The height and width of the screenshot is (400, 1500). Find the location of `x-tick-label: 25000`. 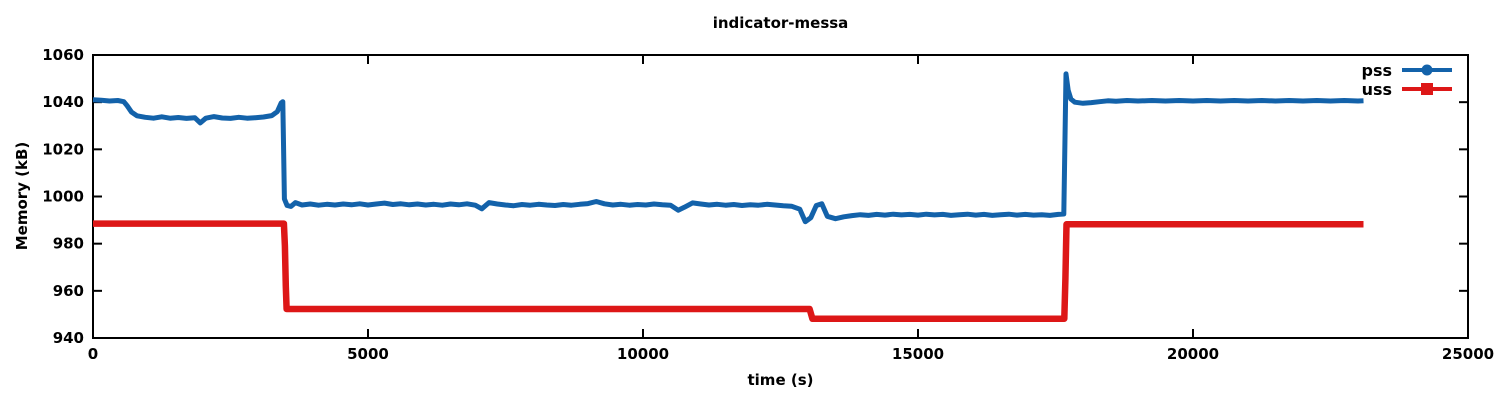

x-tick-label: 25000 is located at coordinates (1468, 354).